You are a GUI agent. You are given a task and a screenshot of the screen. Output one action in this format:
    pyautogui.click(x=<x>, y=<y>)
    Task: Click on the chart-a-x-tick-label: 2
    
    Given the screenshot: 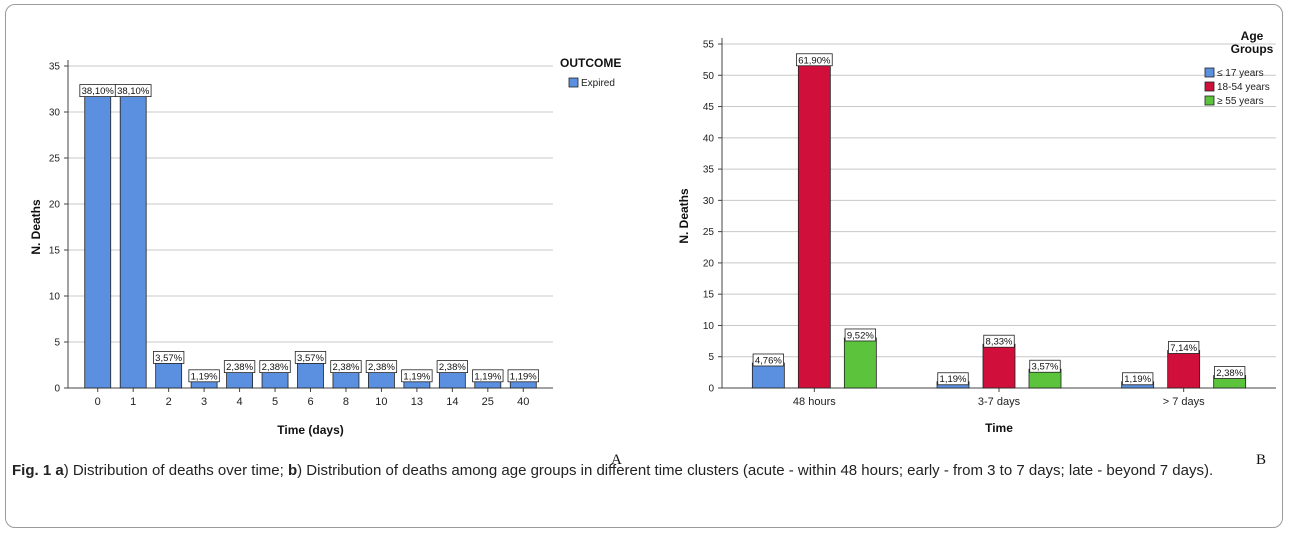 What is the action you would take?
    pyautogui.click(x=169, y=402)
    